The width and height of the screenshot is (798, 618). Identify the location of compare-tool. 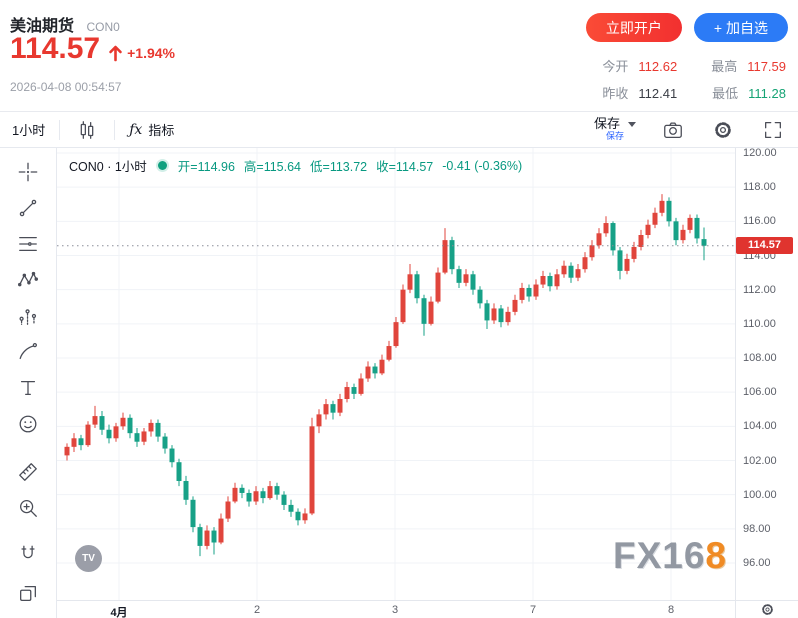
(28, 593).